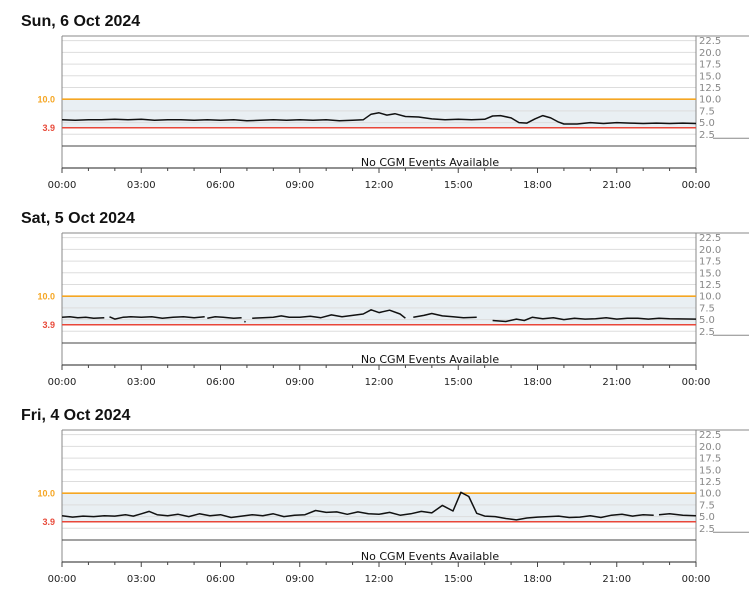 The image size is (749, 598). What do you see at coordinates (80, 22) in the screenshot?
I see `day-title: Sun, 6 Oct 2024` at bounding box center [80, 22].